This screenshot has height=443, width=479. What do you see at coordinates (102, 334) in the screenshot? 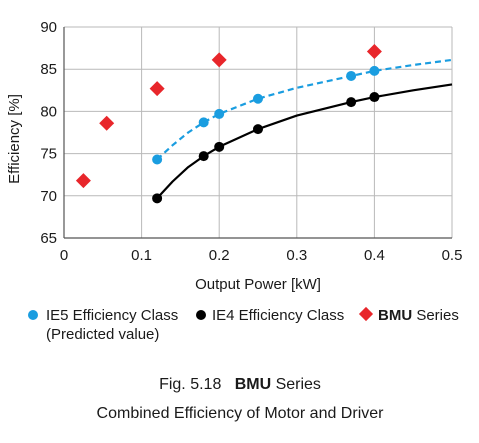
I see `legend-ie5-note: (Predicted value)` at bounding box center [102, 334].